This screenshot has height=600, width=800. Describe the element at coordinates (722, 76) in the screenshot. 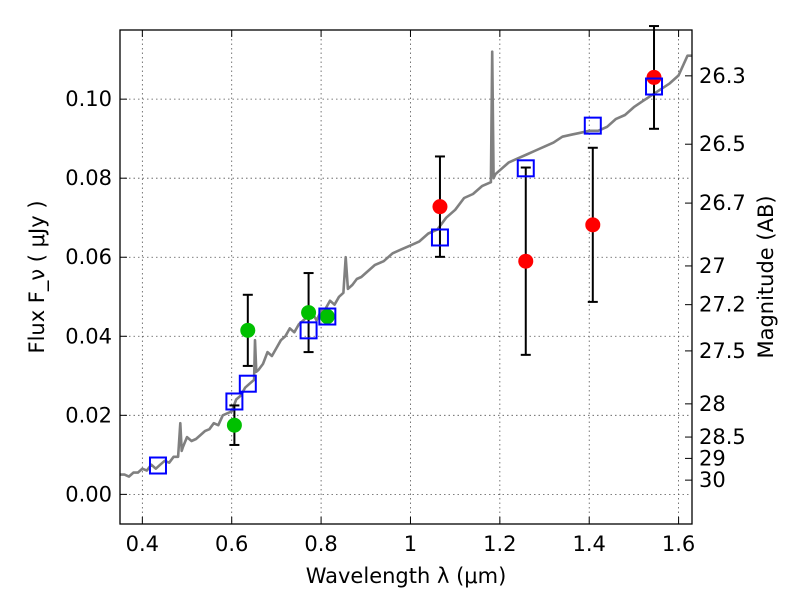

I see `y-right-tick-label: 26.3` at that location.